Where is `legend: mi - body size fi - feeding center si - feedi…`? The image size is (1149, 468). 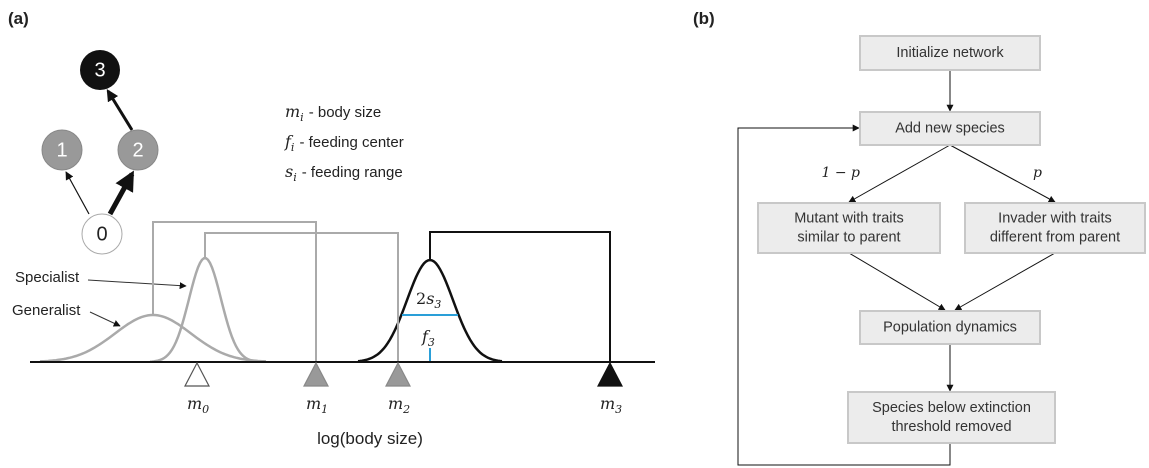 legend: mi - body size fi - feeding center si - feedi… is located at coordinates (344, 143).